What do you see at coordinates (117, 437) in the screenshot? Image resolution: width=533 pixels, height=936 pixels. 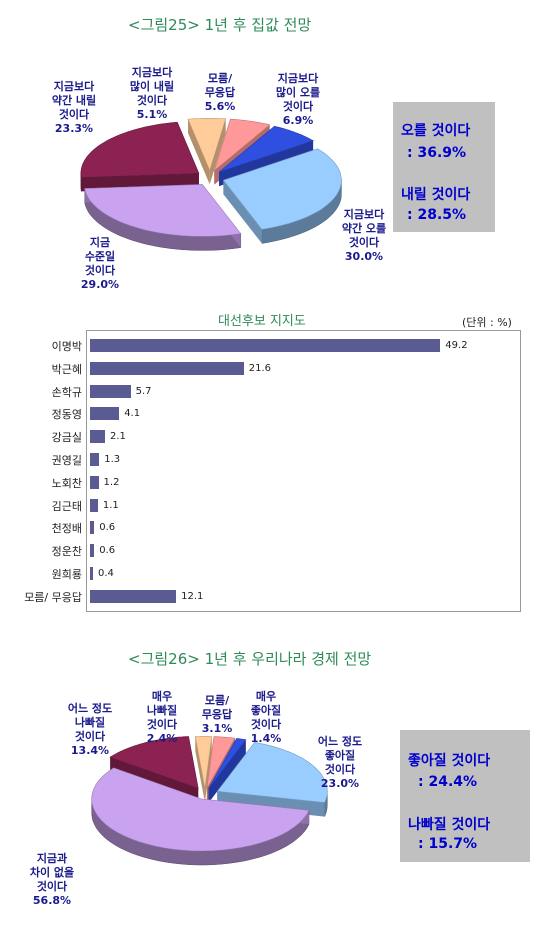 I see `bar-value: 2.1` at bounding box center [117, 437].